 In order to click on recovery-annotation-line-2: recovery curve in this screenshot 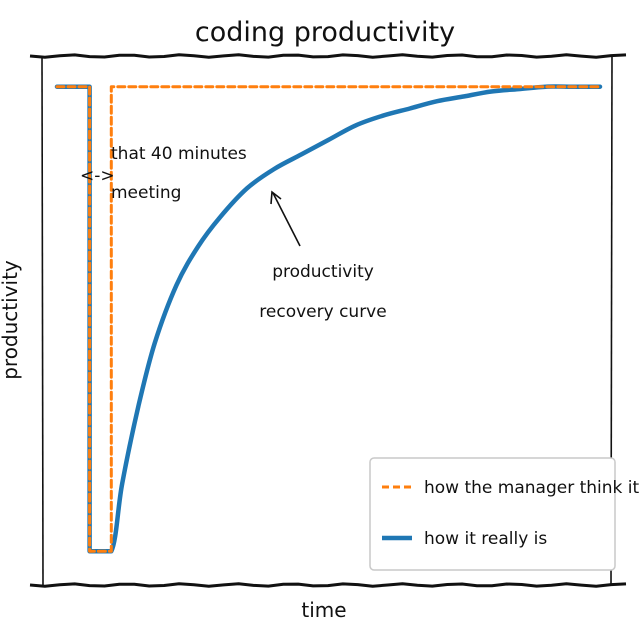, I will do `click(322, 312)`.